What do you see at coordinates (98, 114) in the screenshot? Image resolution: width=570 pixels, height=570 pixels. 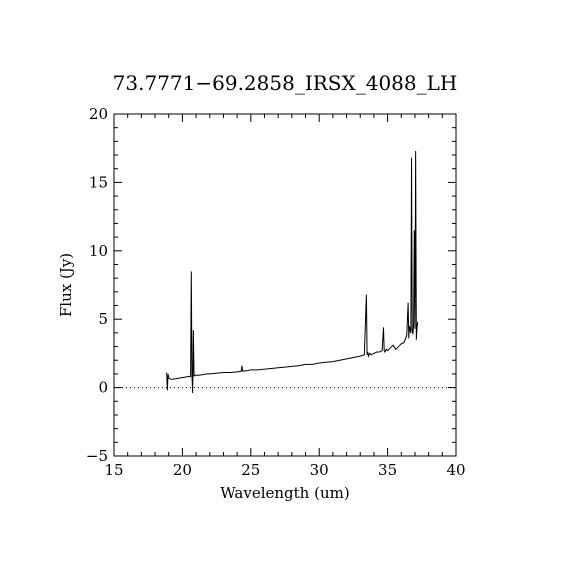 I see `y-tick-label: 20` at bounding box center [98, 114].